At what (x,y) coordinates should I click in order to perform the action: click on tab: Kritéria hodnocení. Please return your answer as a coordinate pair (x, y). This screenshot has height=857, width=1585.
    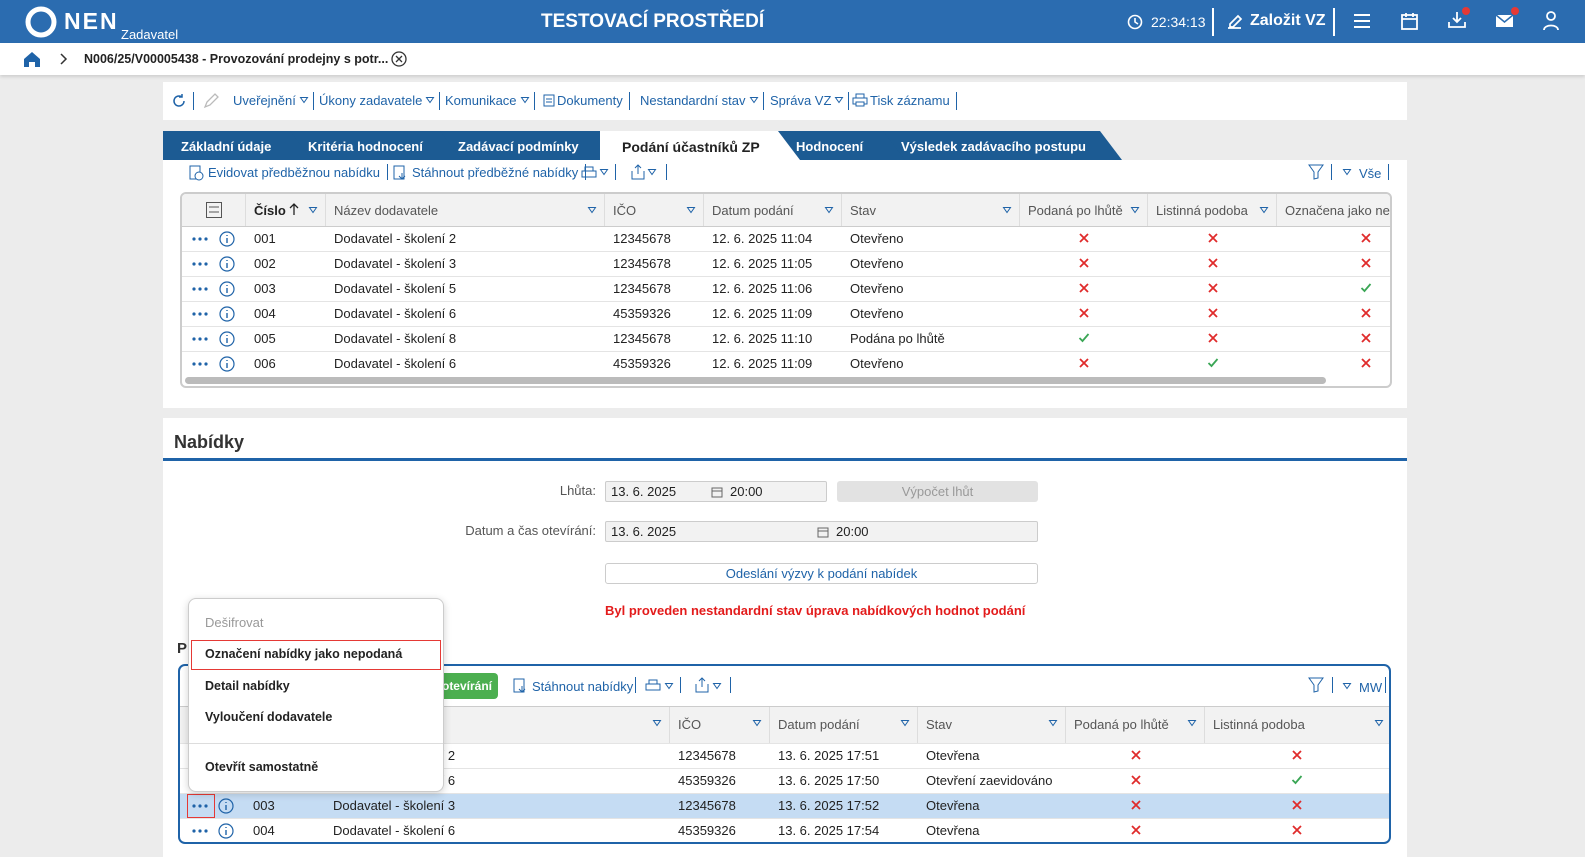
    Looking at the image, I should click on (376, 145).